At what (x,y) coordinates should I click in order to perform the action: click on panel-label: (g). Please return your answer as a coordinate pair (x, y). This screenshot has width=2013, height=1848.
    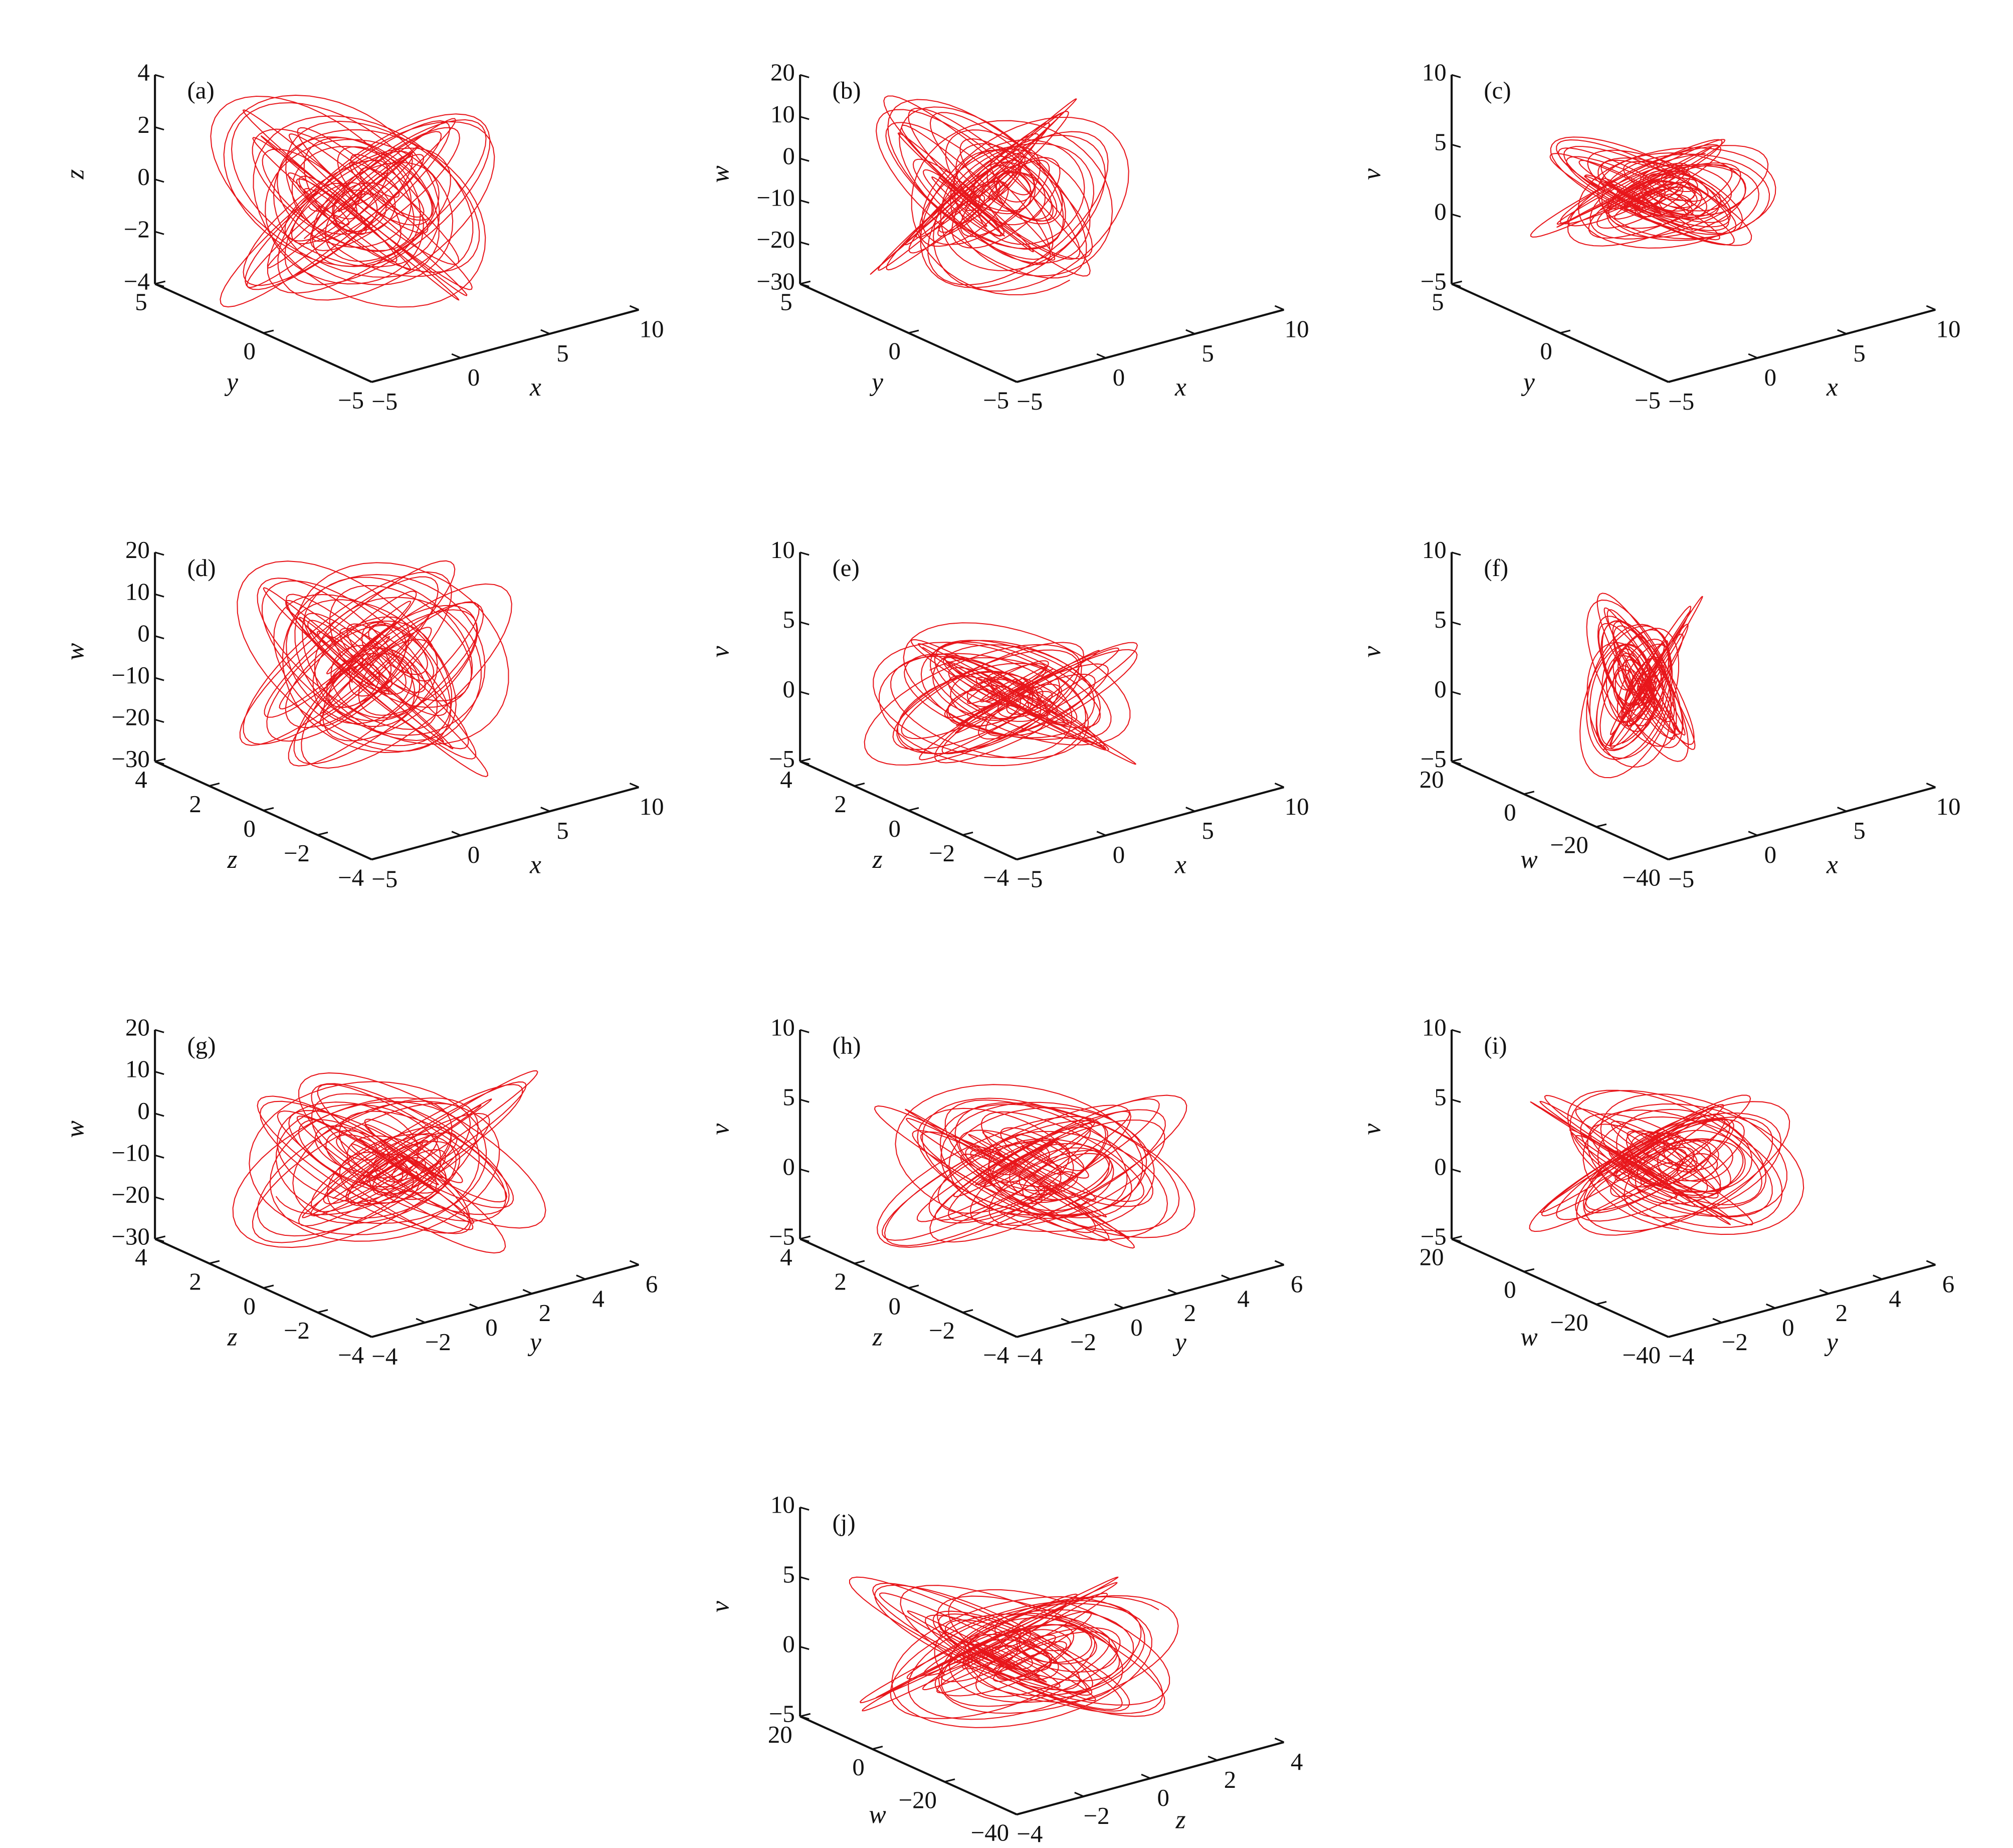
    Looking at the image, I should click on (202, 1045).